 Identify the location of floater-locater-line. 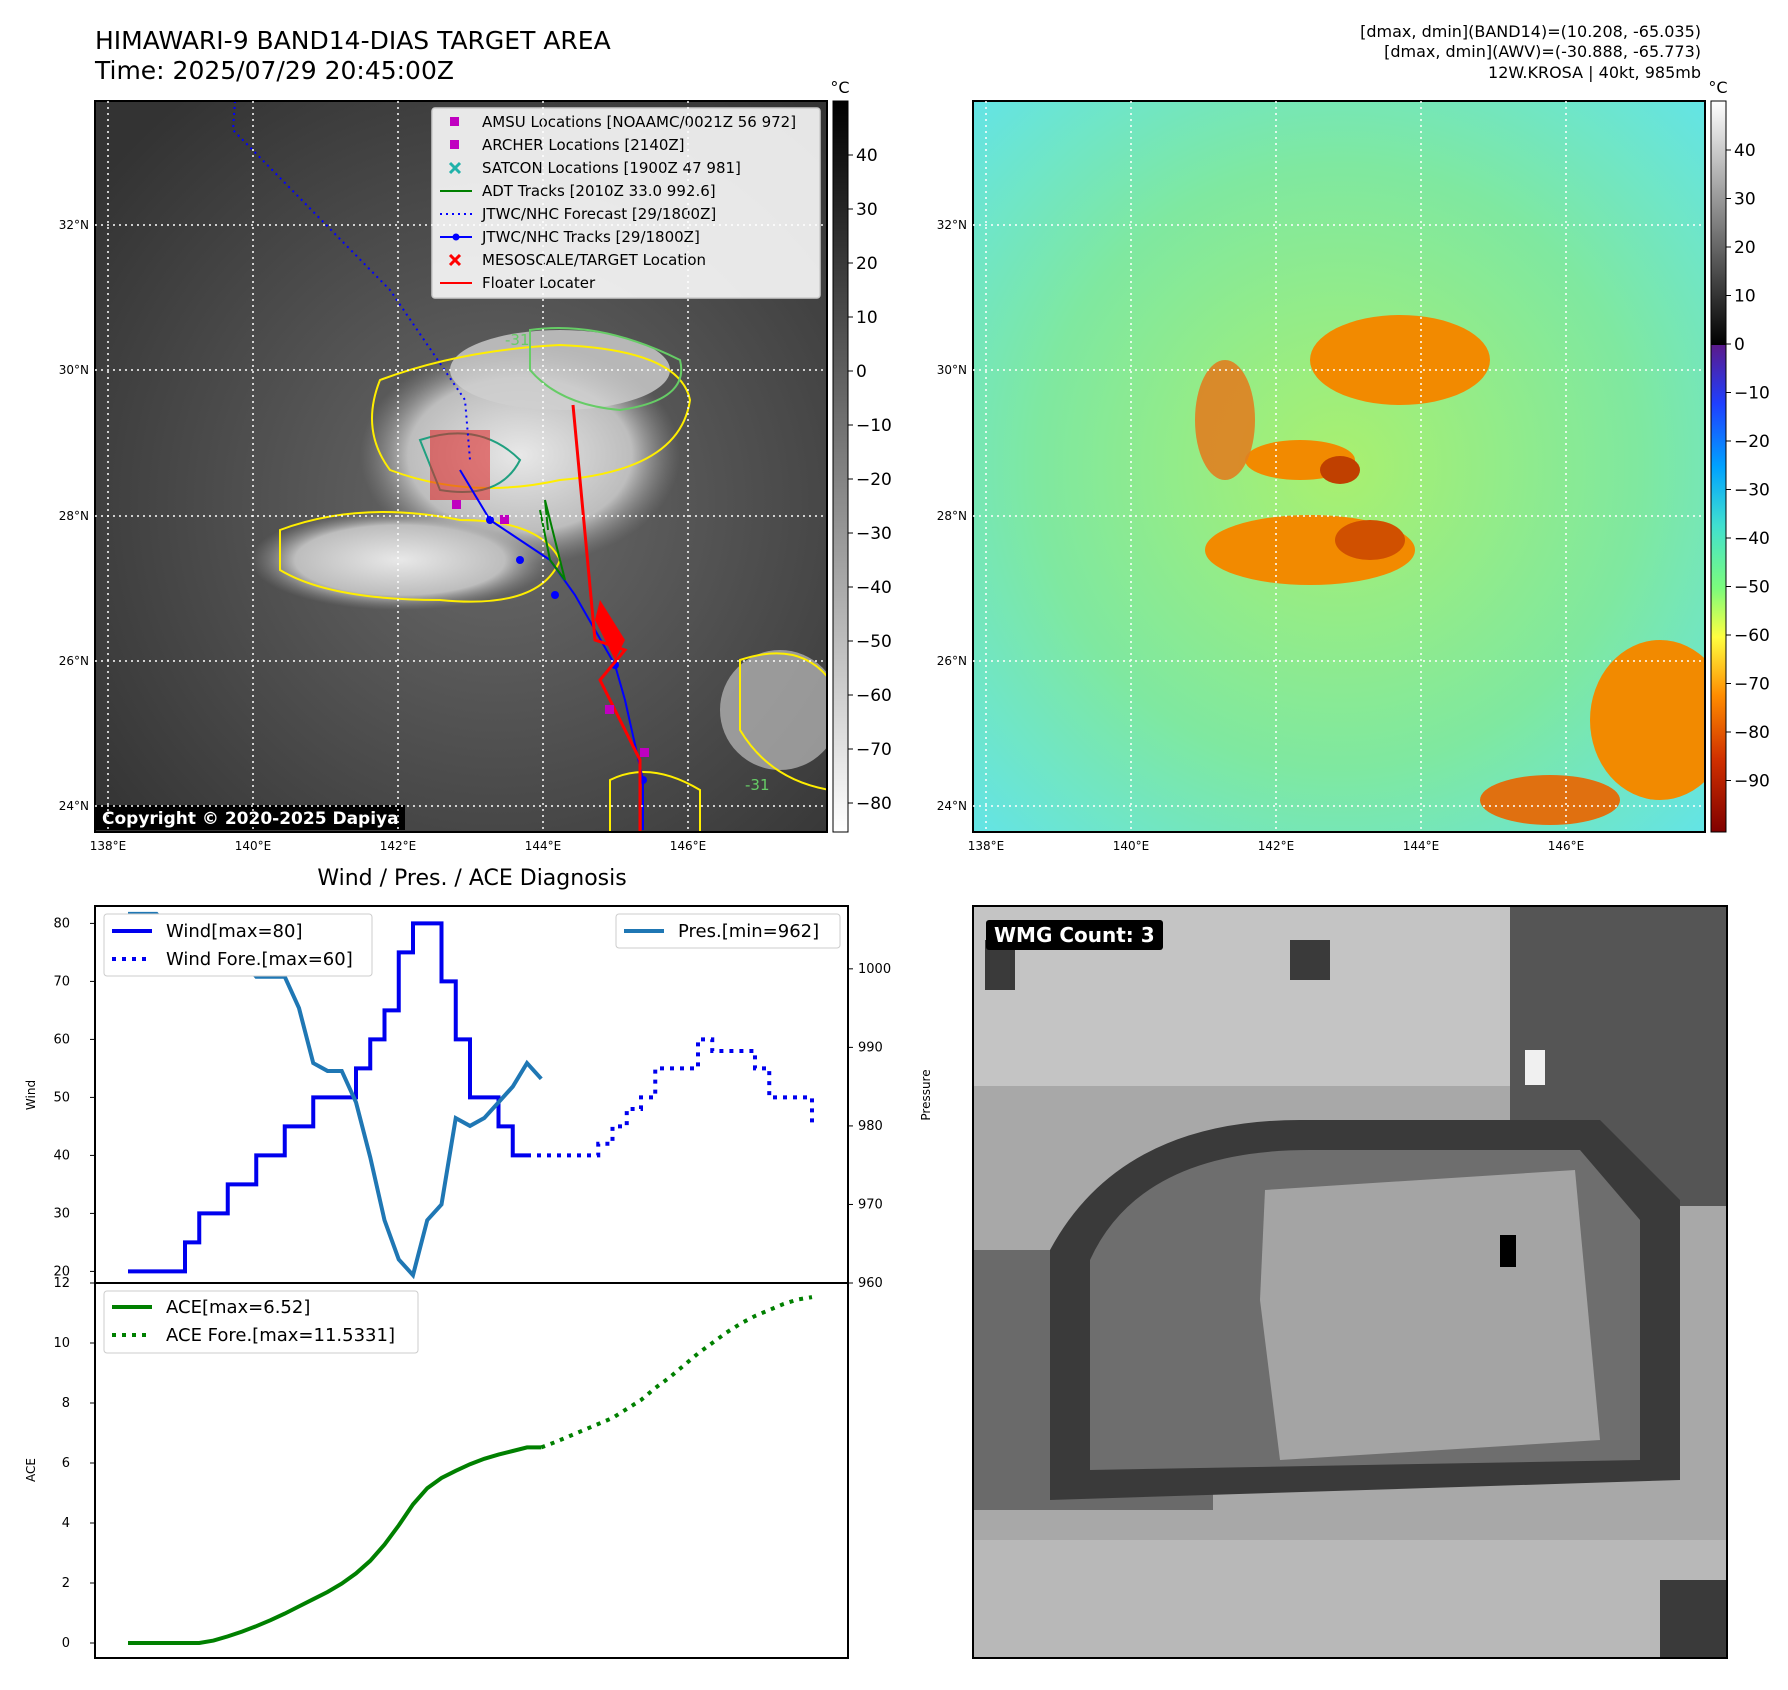
(606, 618).